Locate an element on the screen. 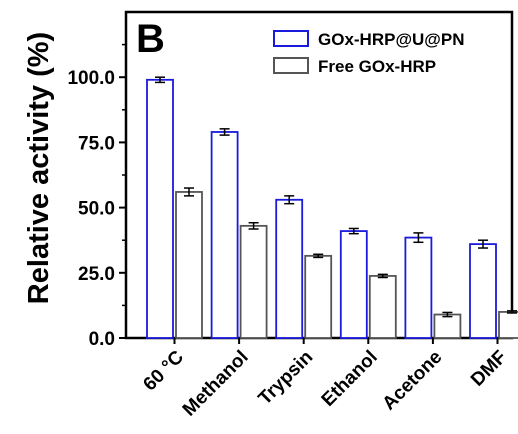 The height and width of the screenshot is (434, 518). legend: GOx-HRP@U@PN Free GOx-HRP is located at coordinates (369, 53).